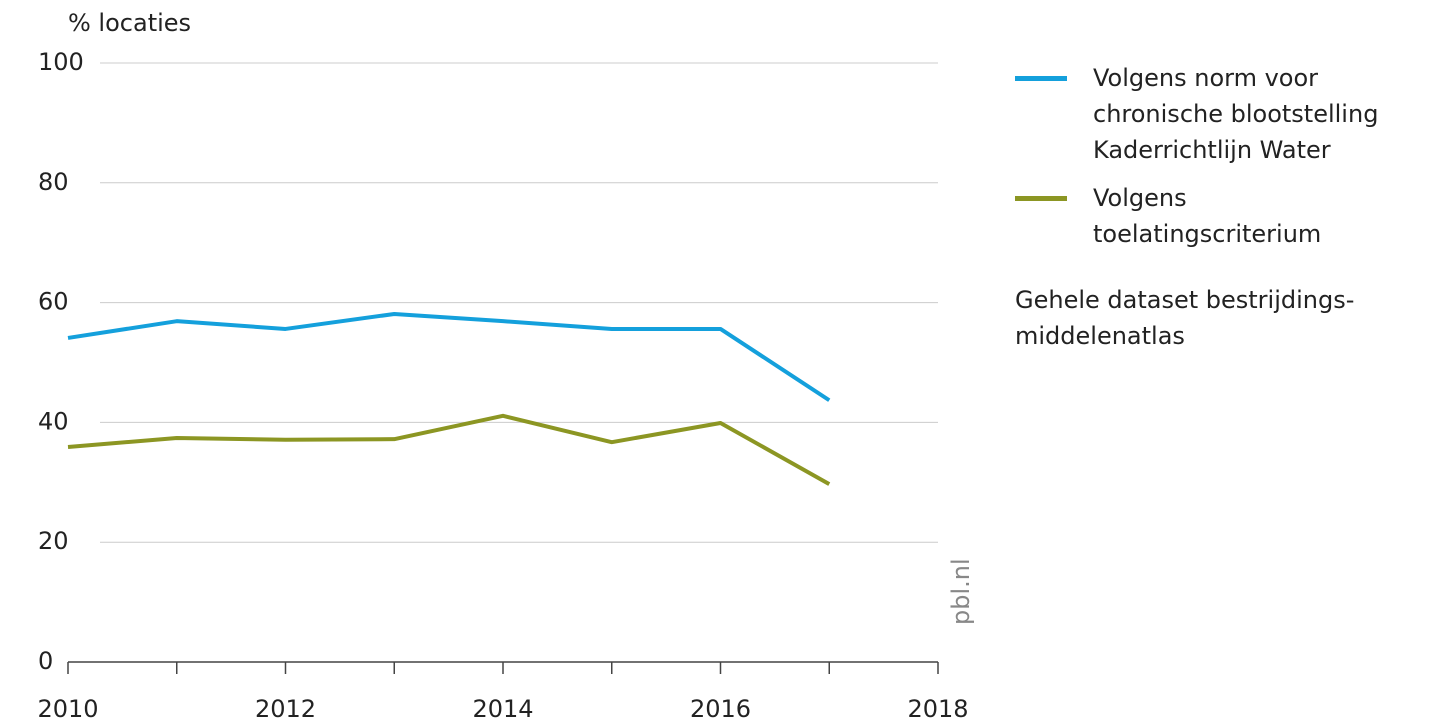 The image size is (1452, 725). What do you see at coordinates (67, 709) in the screenshot?
I see `x-tick-label: 2010` at bounding box center [67, 709].